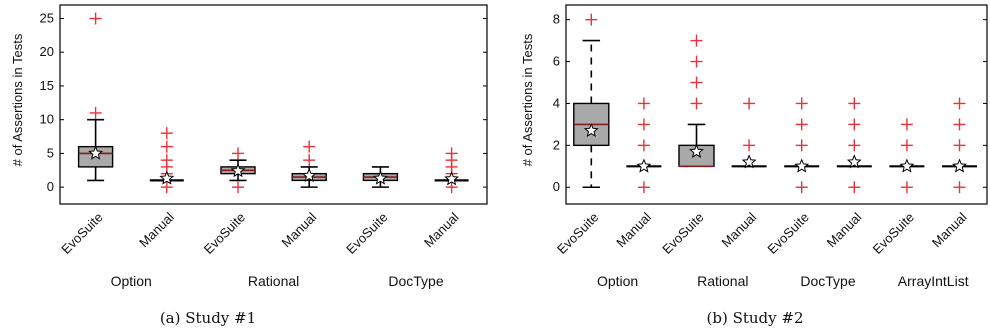 This screenshot has height=336, width=990. What do you see at coordinates (907, 156) in the screenshot?
I see `box-evosuite-arrayintlist` at bounding box center [907, 156].